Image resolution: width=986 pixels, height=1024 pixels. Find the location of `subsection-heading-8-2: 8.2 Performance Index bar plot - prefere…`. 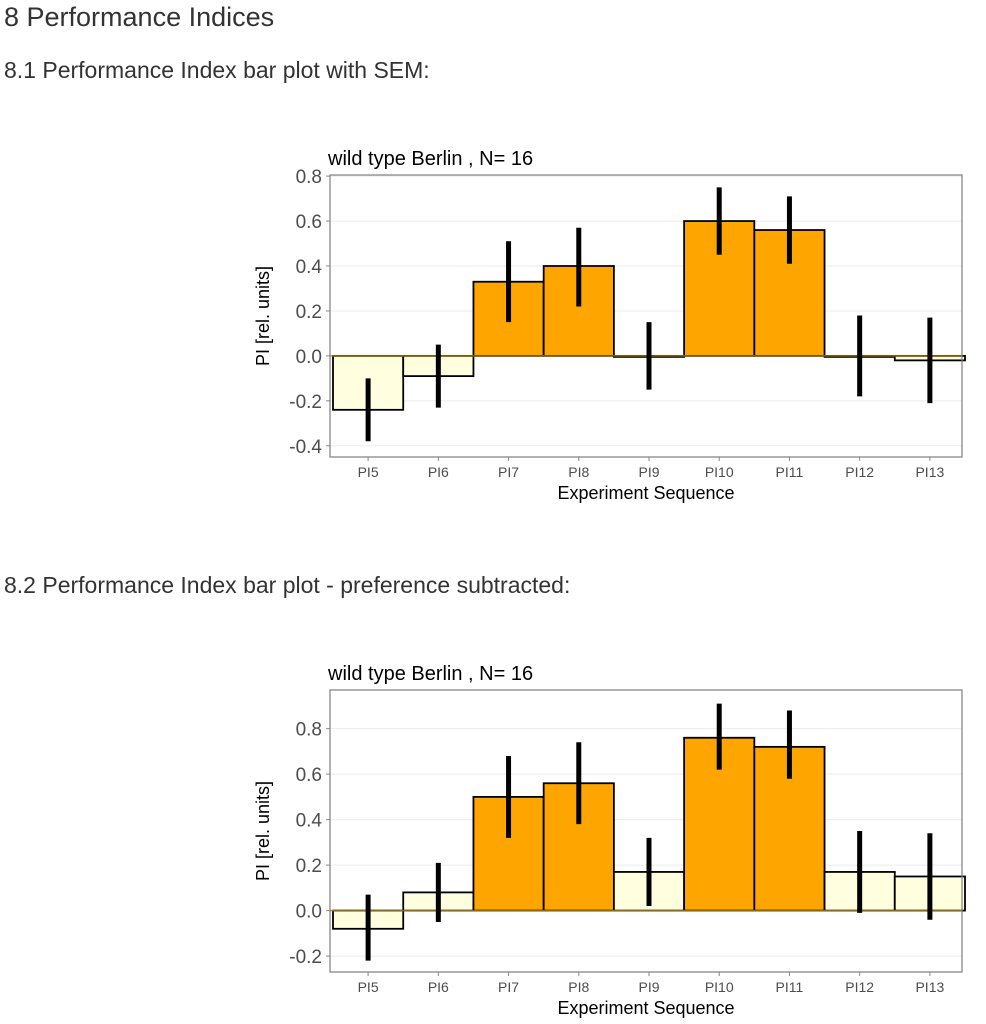

subsection-heading-8-2: 8.2 Performance Index bar plot - prefere… is located at coordinates (287, 585).